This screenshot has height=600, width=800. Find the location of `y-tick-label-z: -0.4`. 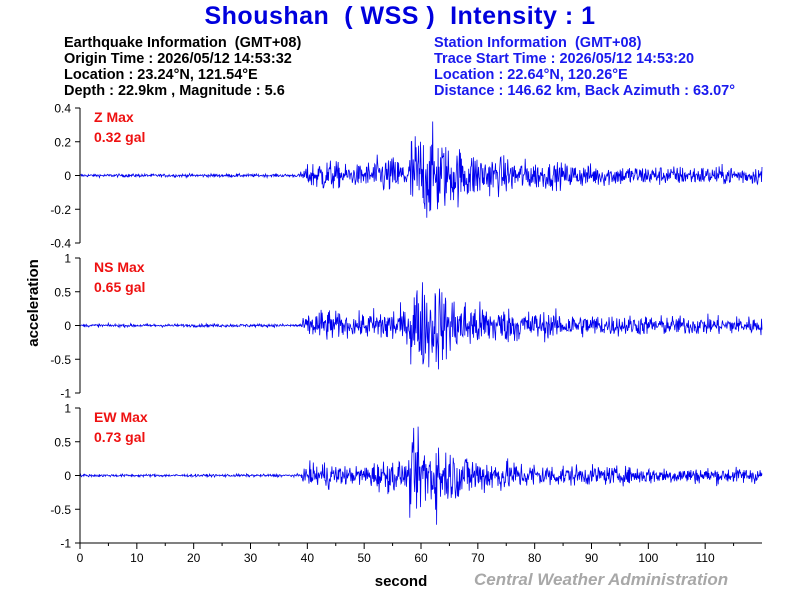

y-tick-label-z: -0.4 is located at coordinates (60, 244).